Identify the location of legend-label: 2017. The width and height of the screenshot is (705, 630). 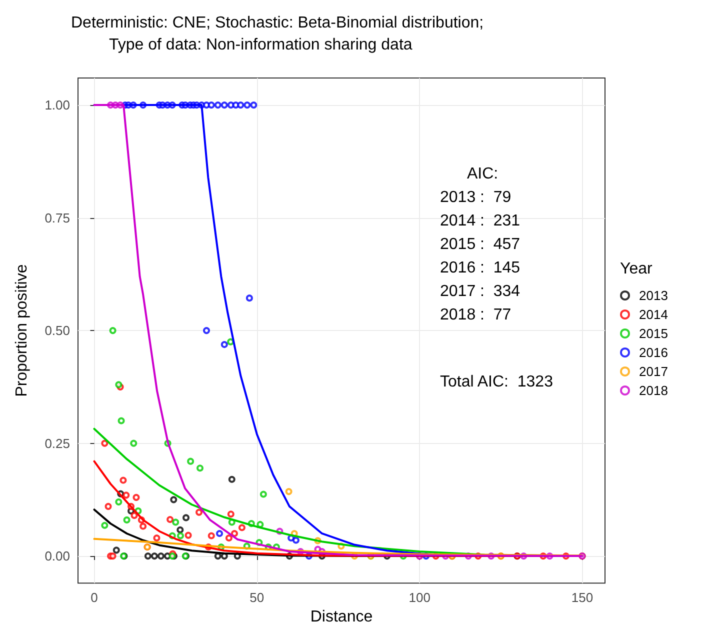
(653, 371).